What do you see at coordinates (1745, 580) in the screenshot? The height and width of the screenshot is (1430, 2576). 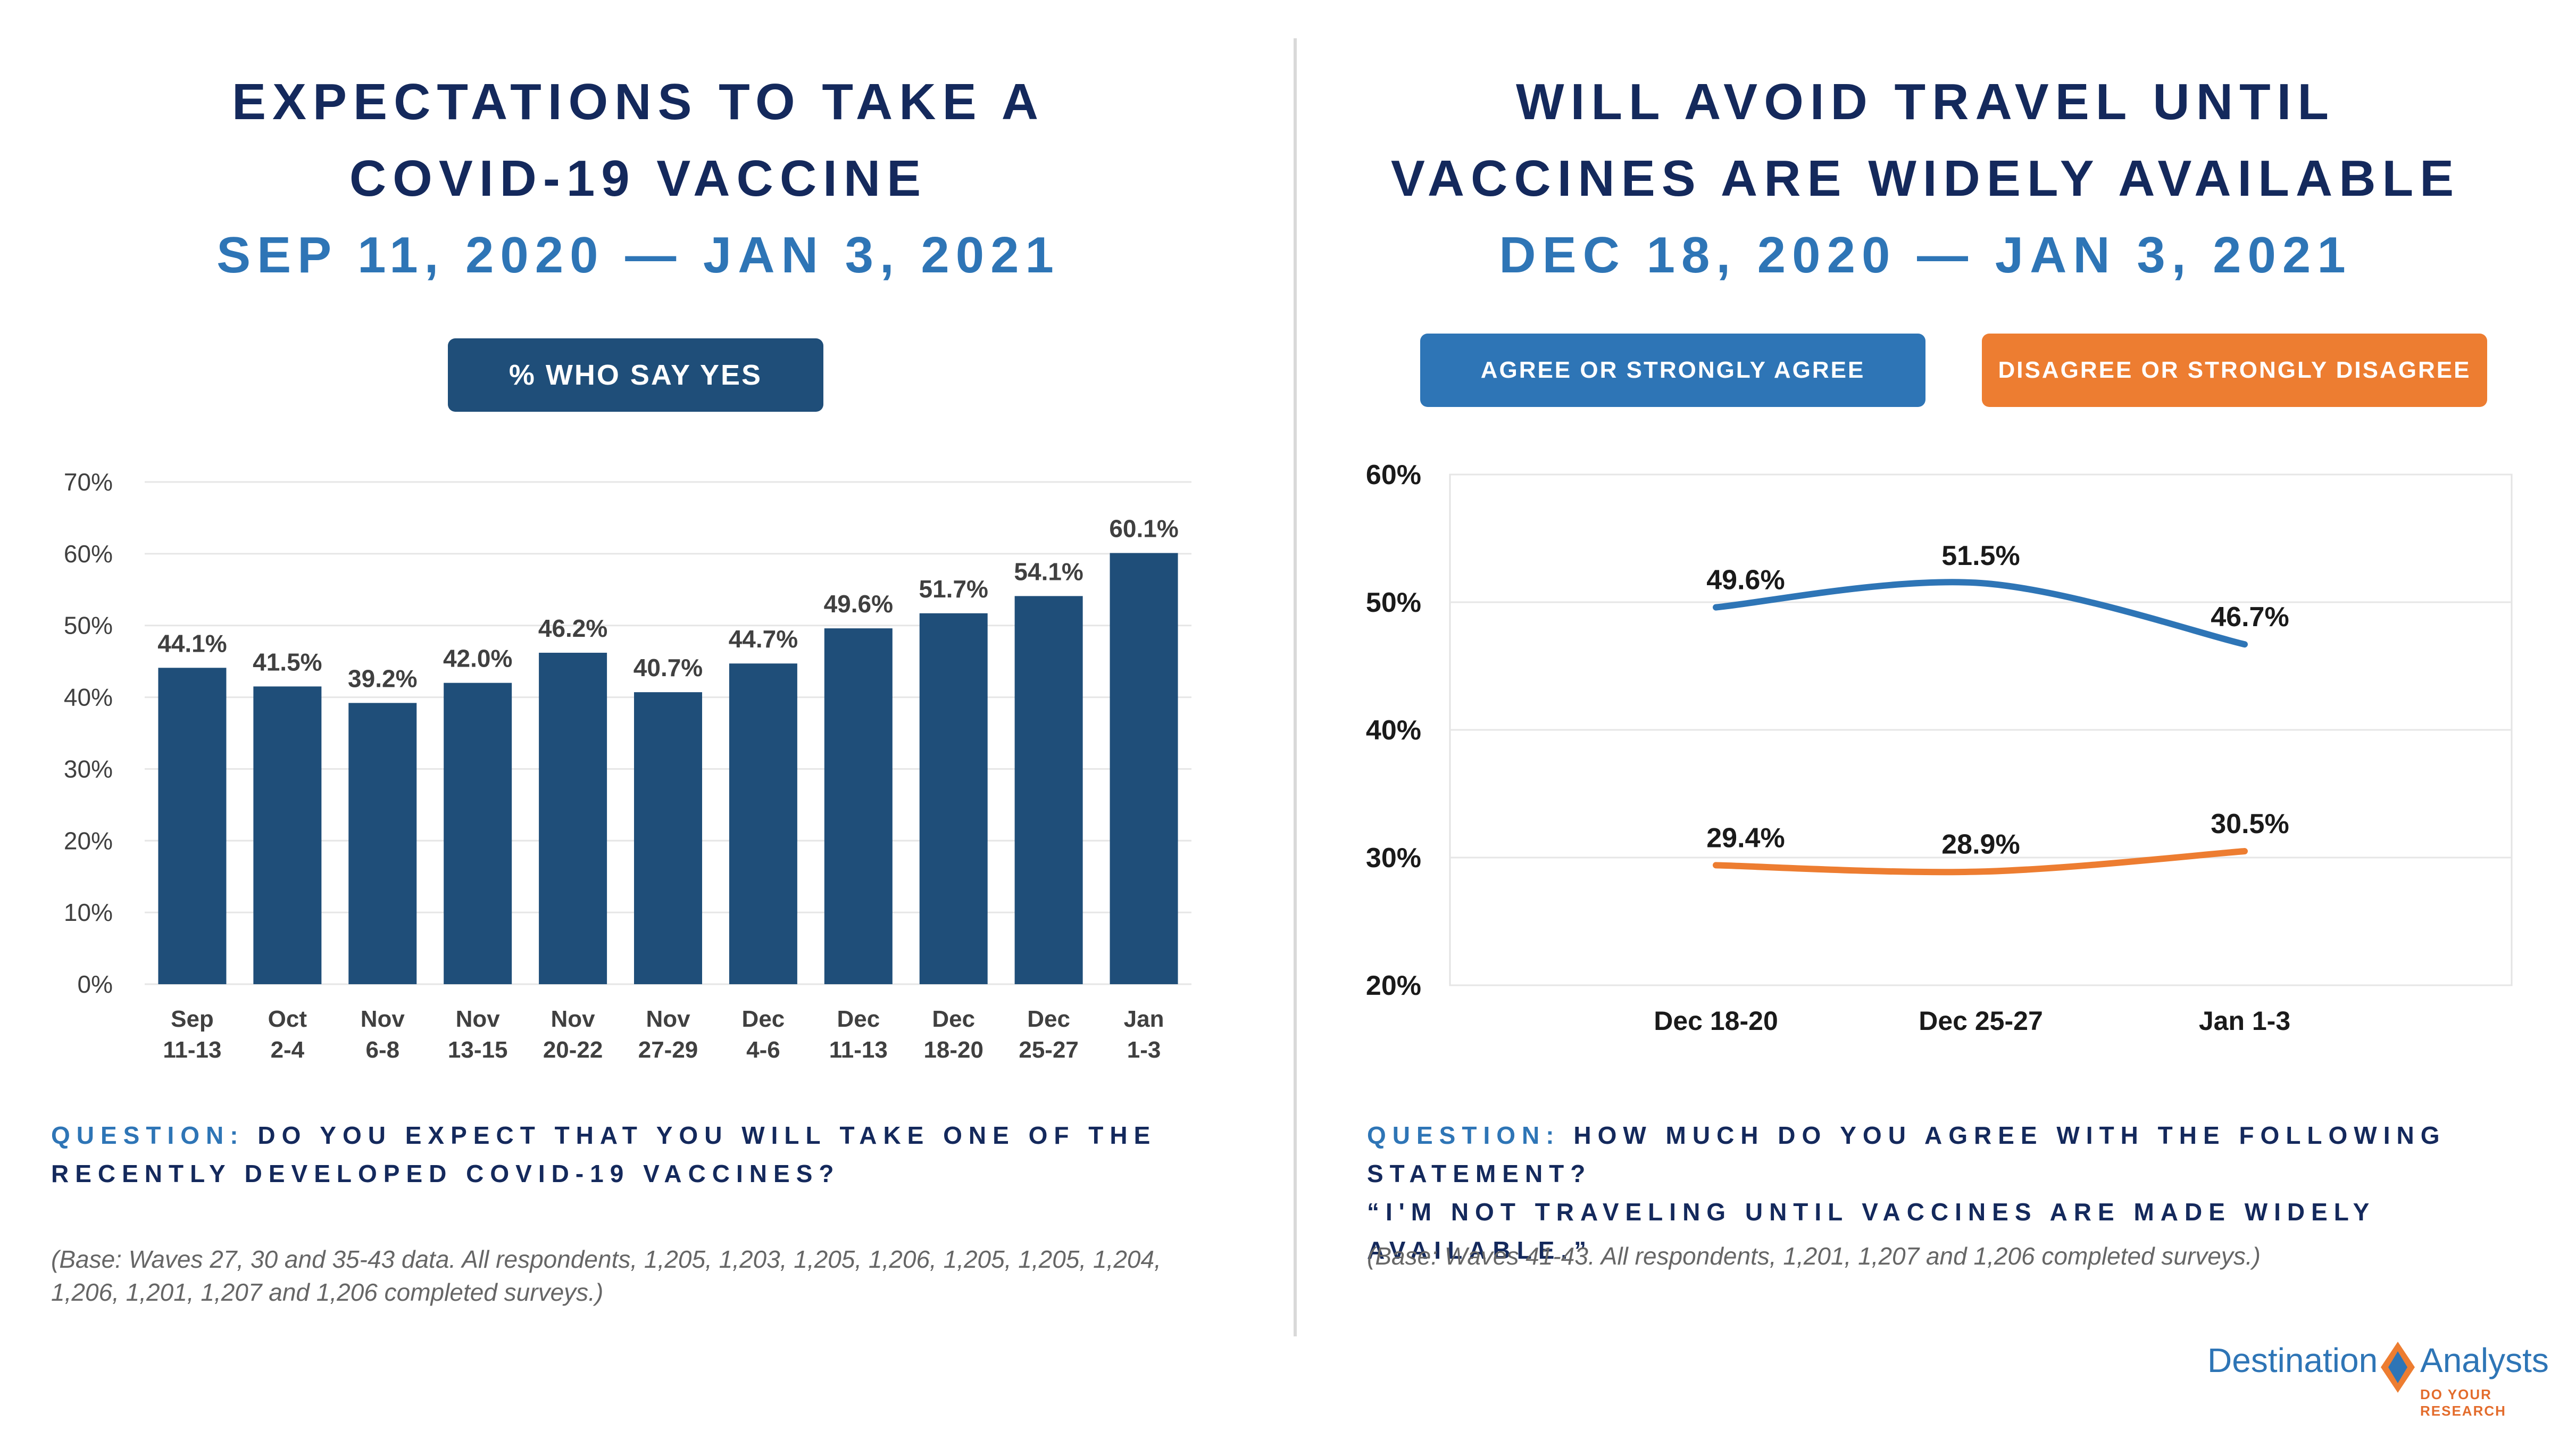 I see `agree-data-label: 49.6%` at bounding box center [1745, 580].